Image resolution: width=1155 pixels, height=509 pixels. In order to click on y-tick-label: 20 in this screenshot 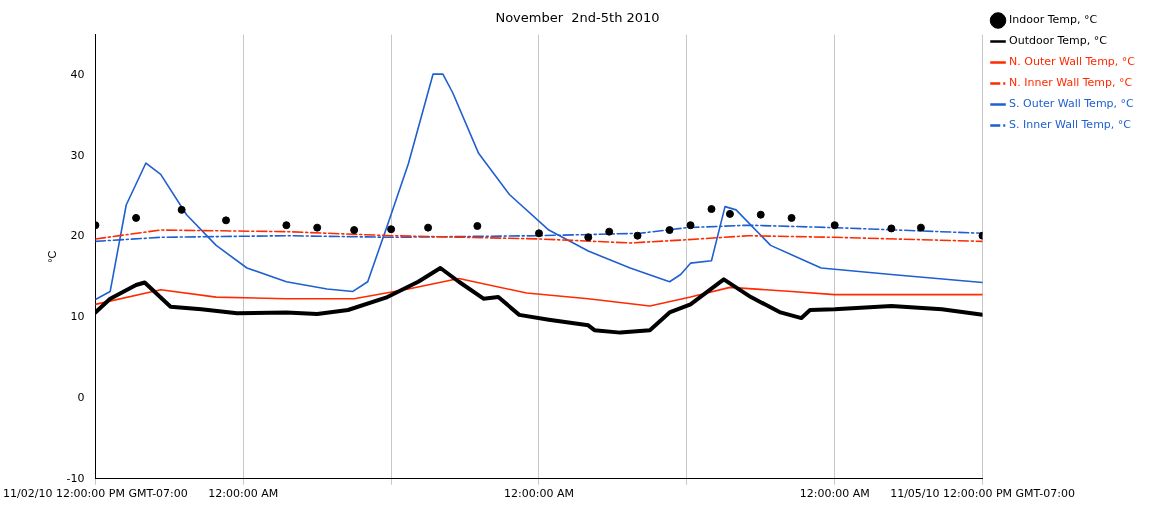, I will do `click(77, 236)`.